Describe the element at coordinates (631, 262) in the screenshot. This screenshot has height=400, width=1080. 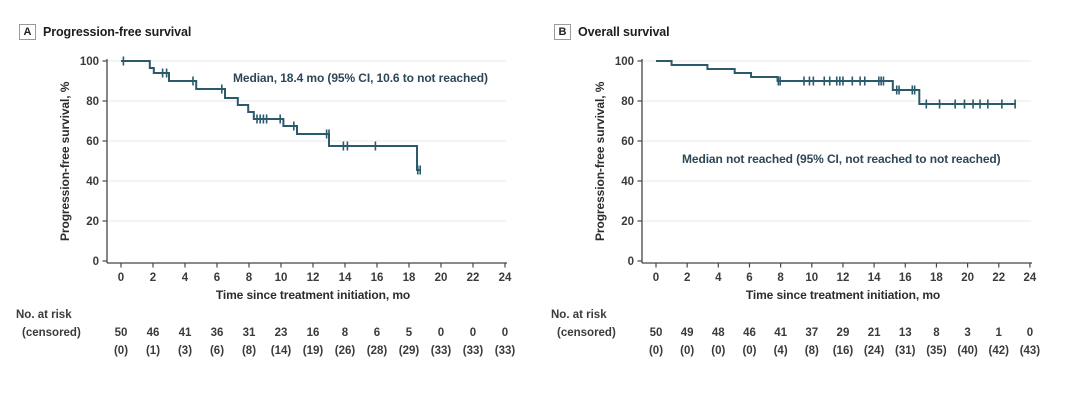
I see `y-tick-label: 0` at that location.